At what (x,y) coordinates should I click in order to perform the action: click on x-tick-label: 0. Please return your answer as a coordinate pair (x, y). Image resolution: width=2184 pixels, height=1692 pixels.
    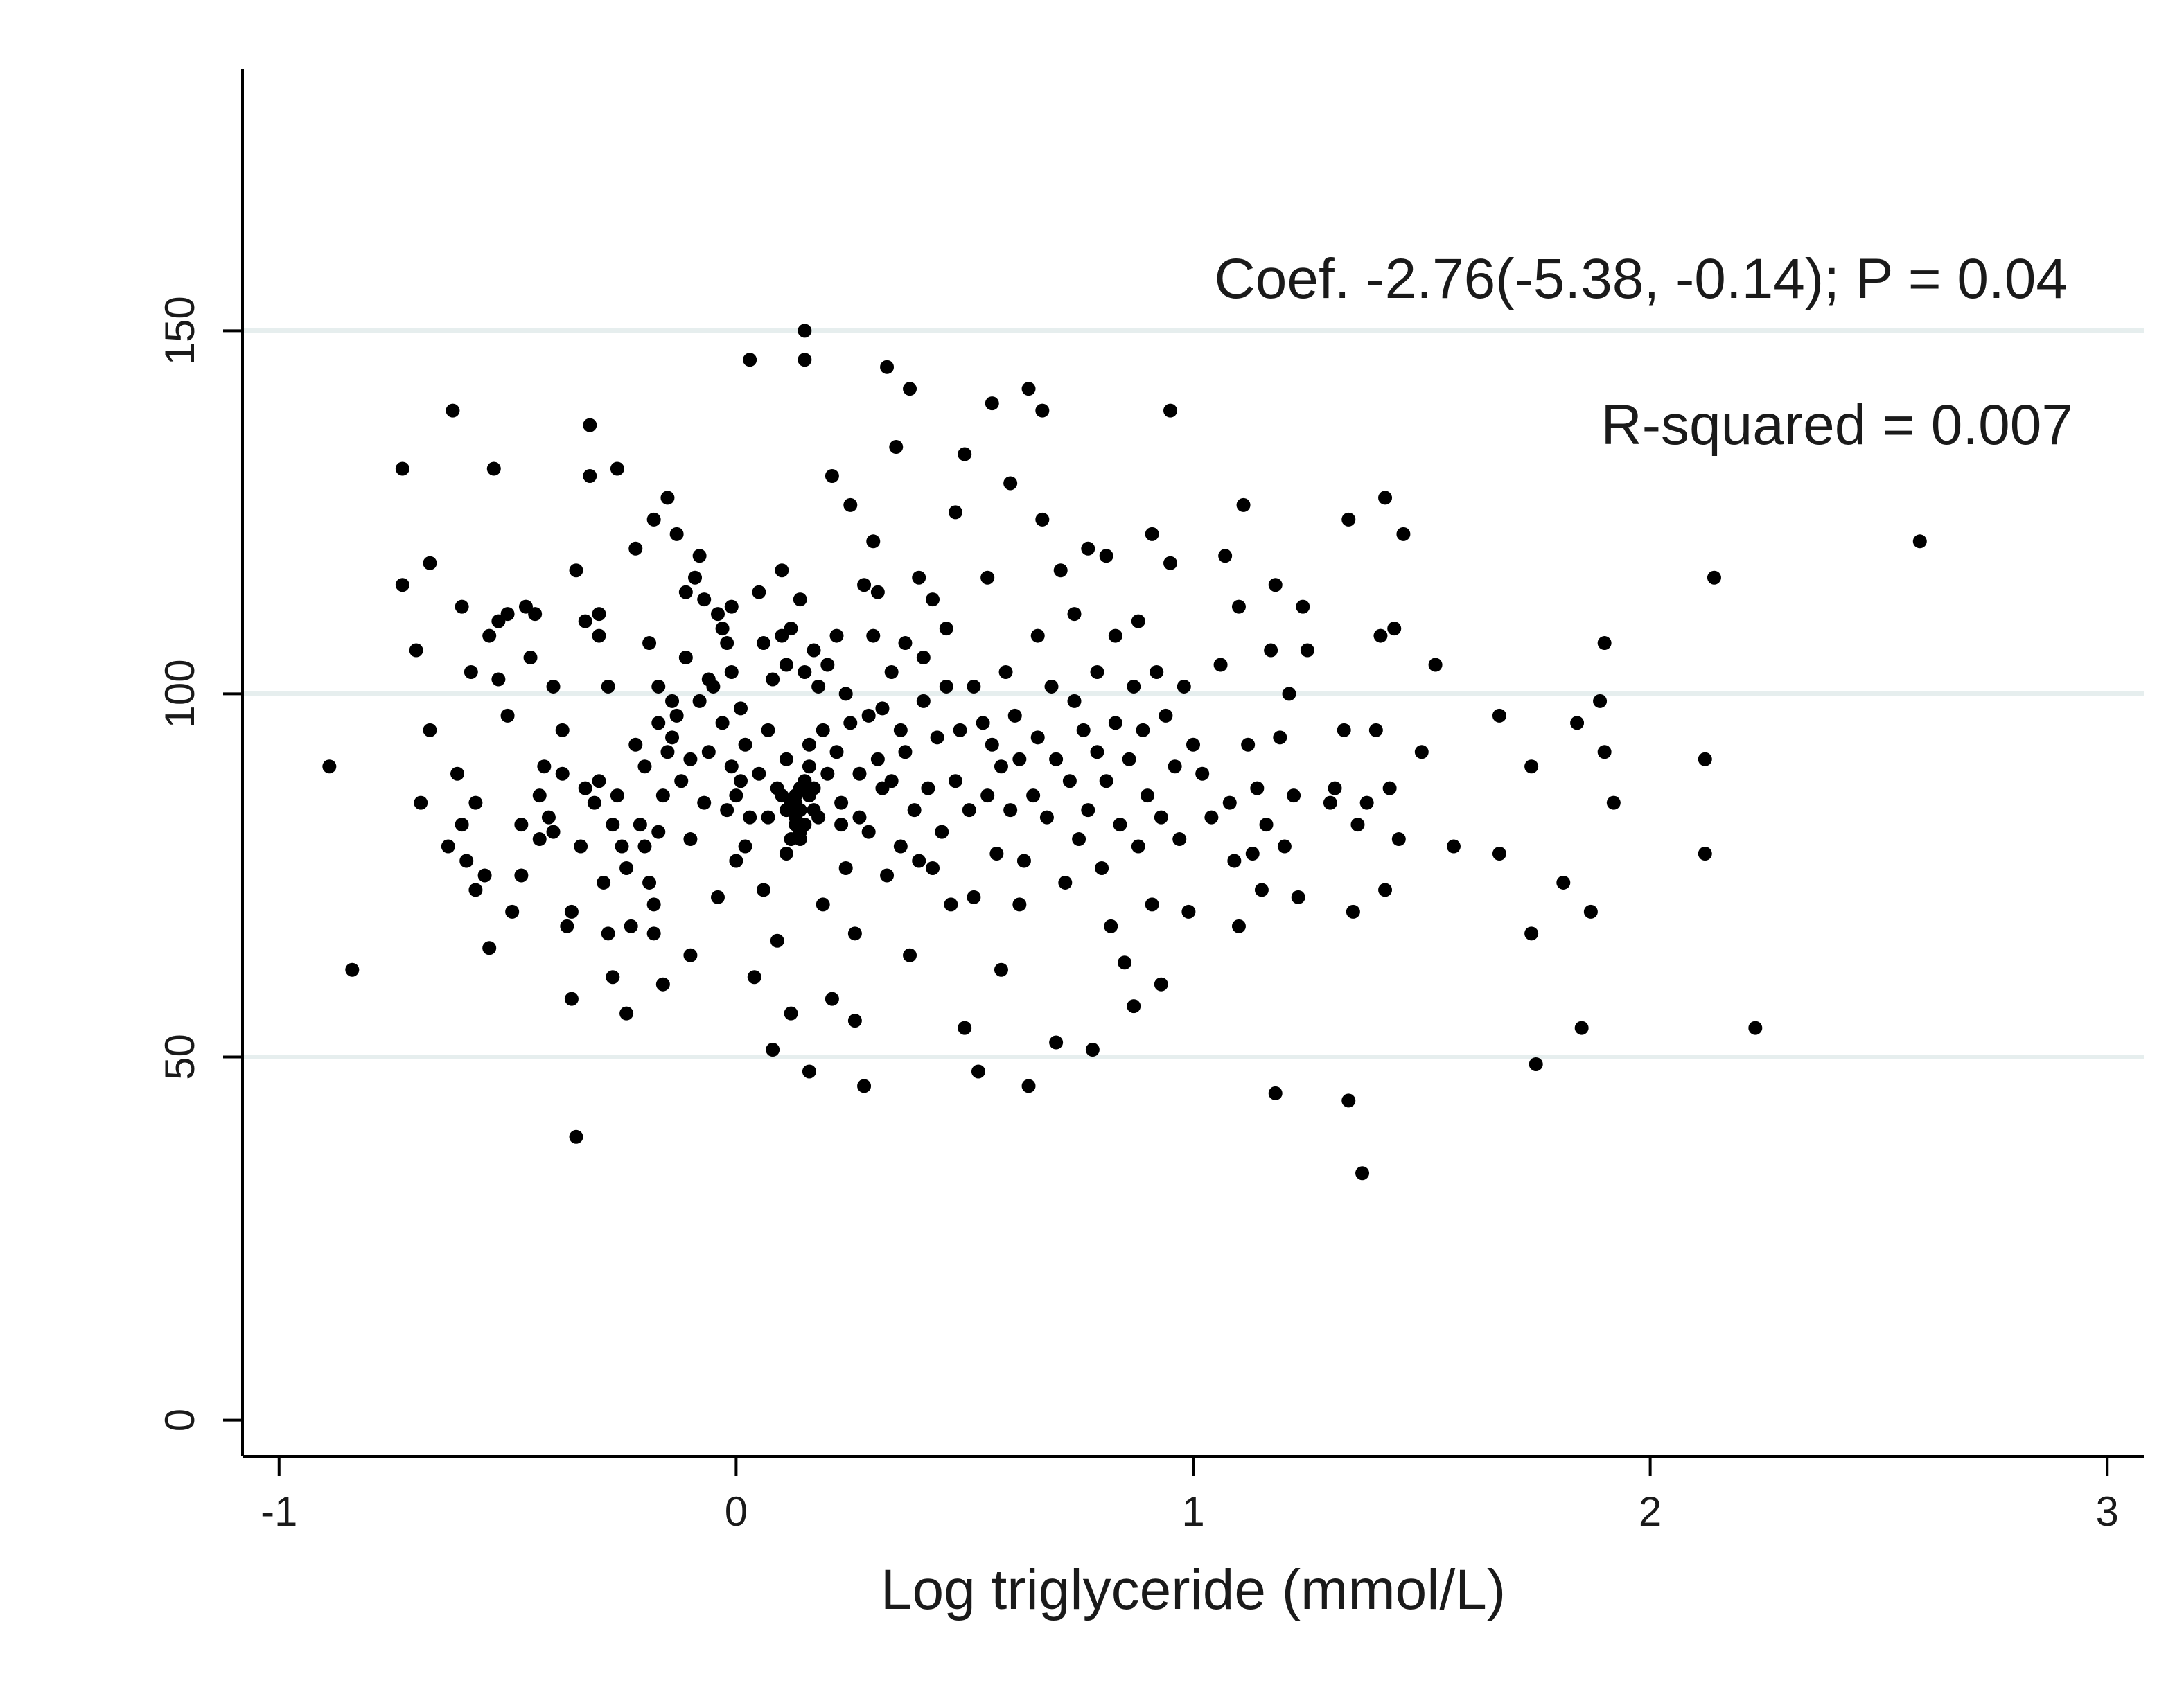
    Looking at the image, I should click on (737, 1511).